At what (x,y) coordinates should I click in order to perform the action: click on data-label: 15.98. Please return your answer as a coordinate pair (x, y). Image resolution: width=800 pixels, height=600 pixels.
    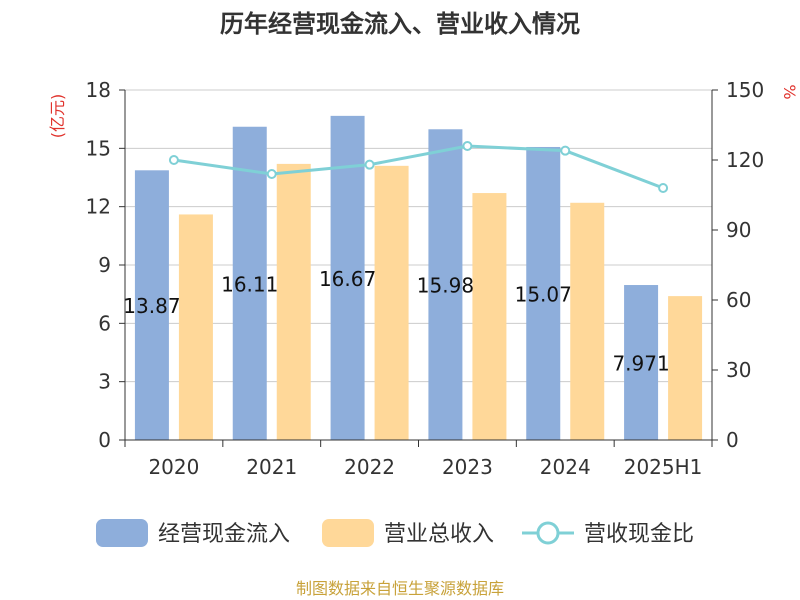
    Looking at the image, I should click on (445, 286).